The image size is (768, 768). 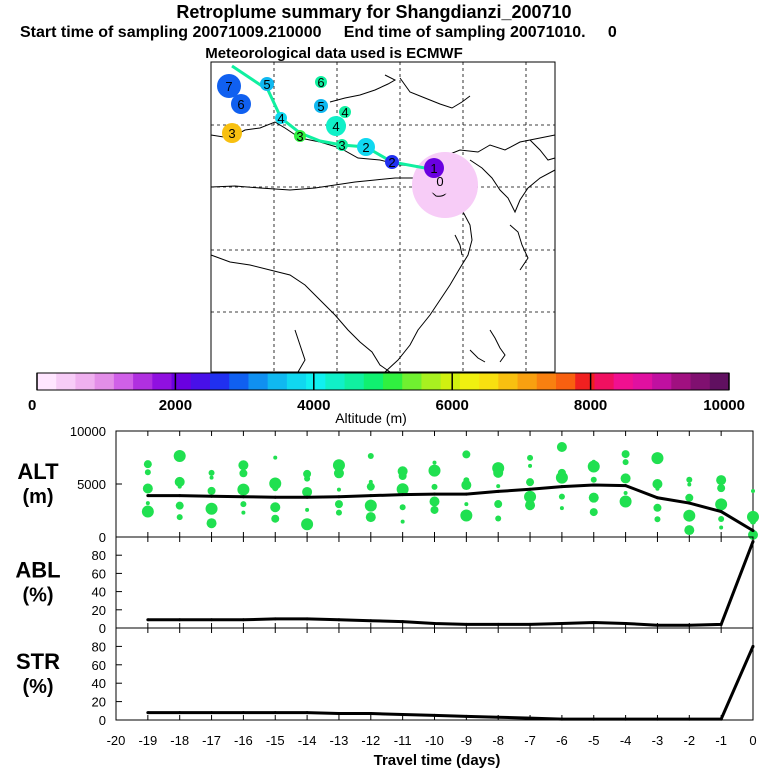 I want to click on panel-label: STR, so click(x=38, y=661).